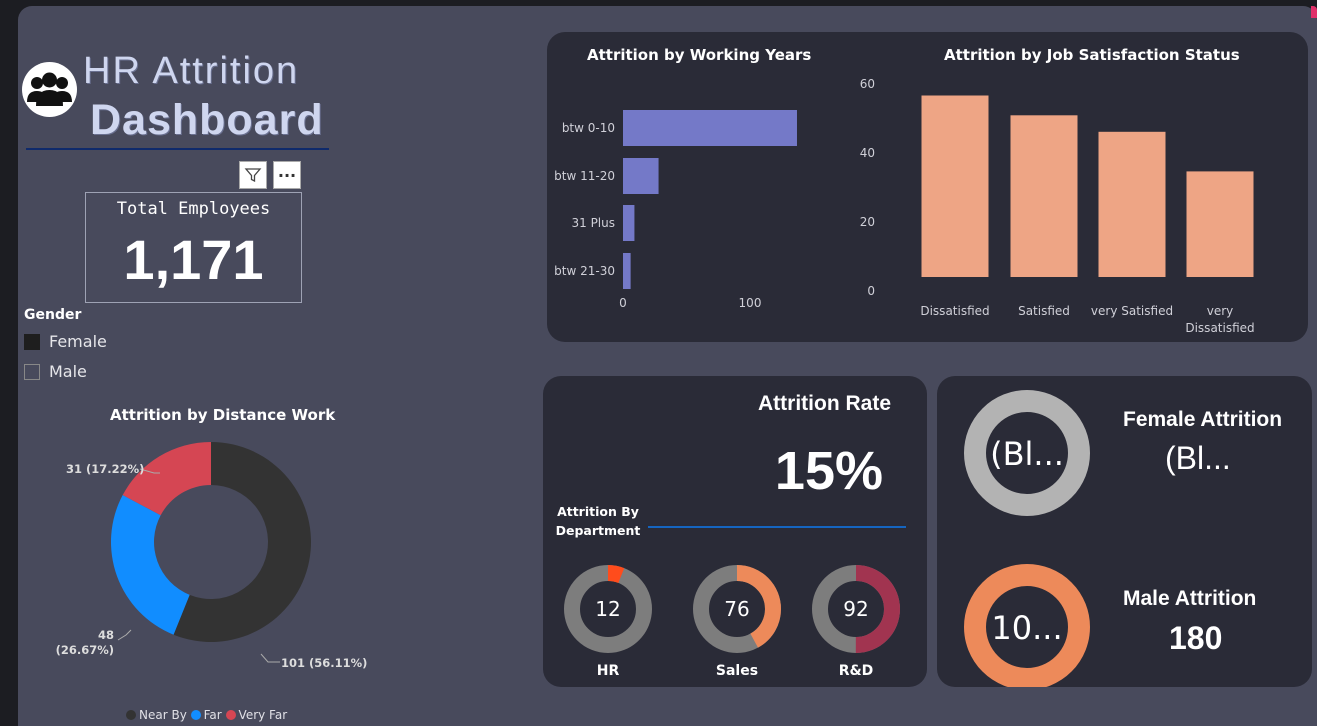 This screenshot has height=726, width=1317. I want to click on more-options-icon: ···, so click(287, 175).